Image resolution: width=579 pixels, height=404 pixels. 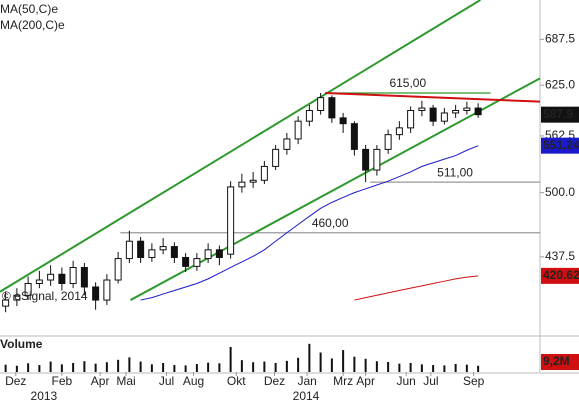 I want to click on price-box-label: 420.62, so click(x=561, y=275).